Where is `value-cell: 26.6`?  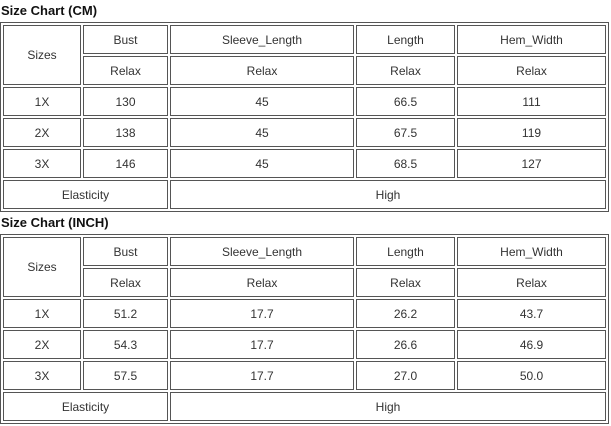
value-cell: 26.6 is located at coordinates (405, 344).